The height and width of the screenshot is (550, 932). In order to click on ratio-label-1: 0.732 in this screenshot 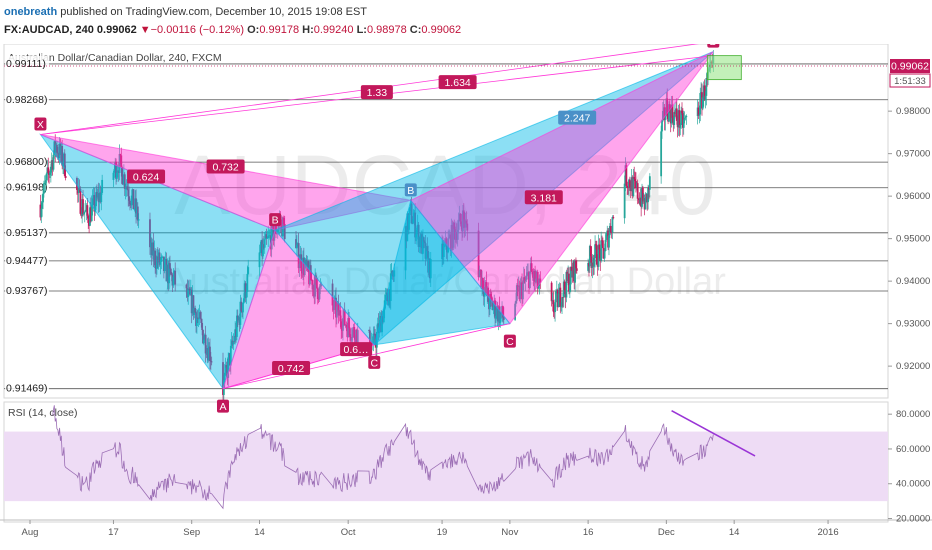, I will do `click(225, 167)`.